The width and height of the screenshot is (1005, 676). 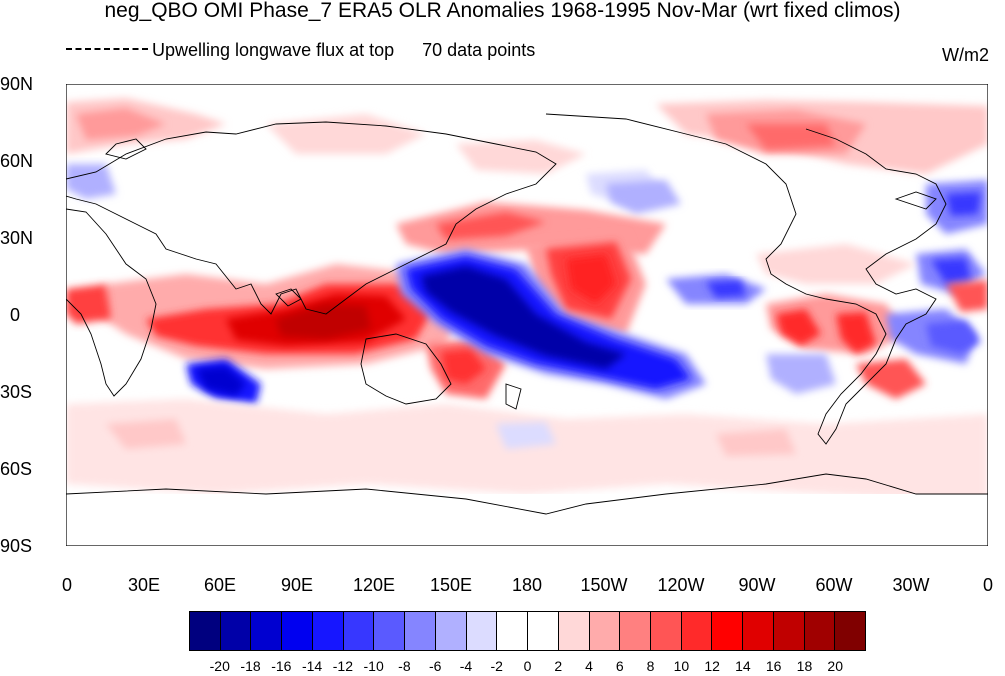 What do you see at coordinates (804, 666) in the screenshot?
I see `colorbar-tick-label: 18` at bounding box center [804, 666].